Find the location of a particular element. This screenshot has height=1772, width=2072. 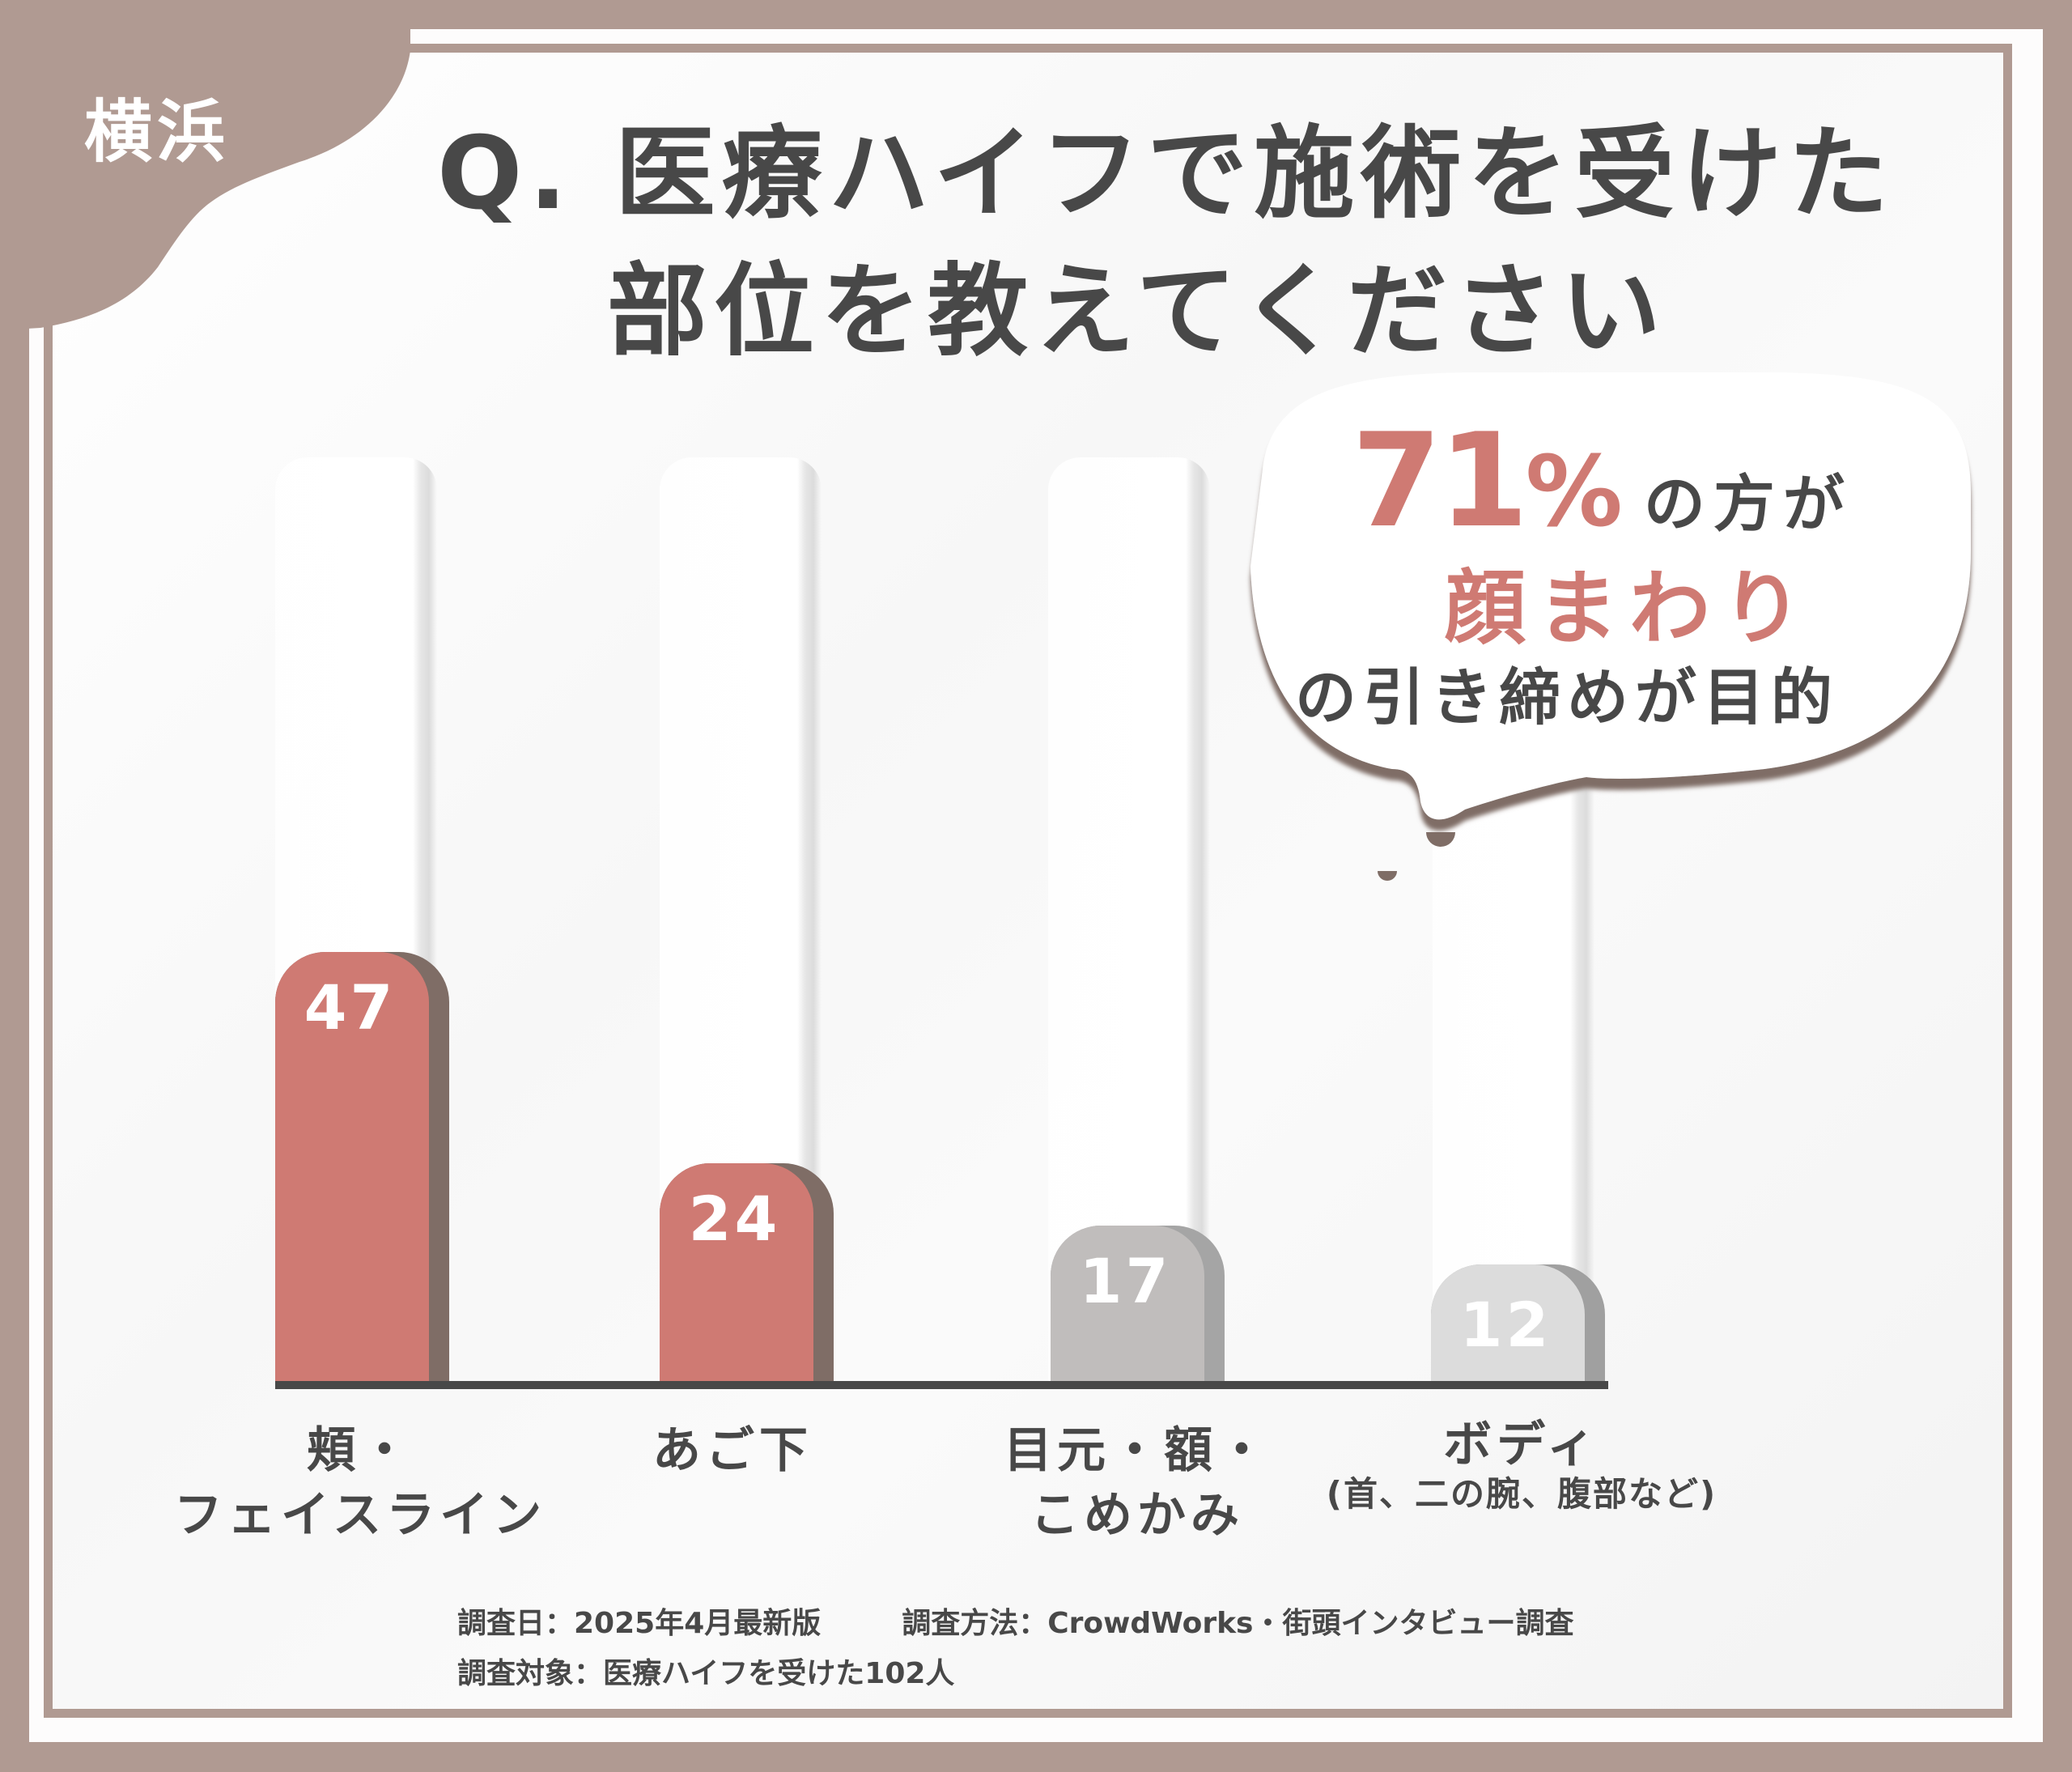

x-axis-baseline is located at coordinates (941, 1385).